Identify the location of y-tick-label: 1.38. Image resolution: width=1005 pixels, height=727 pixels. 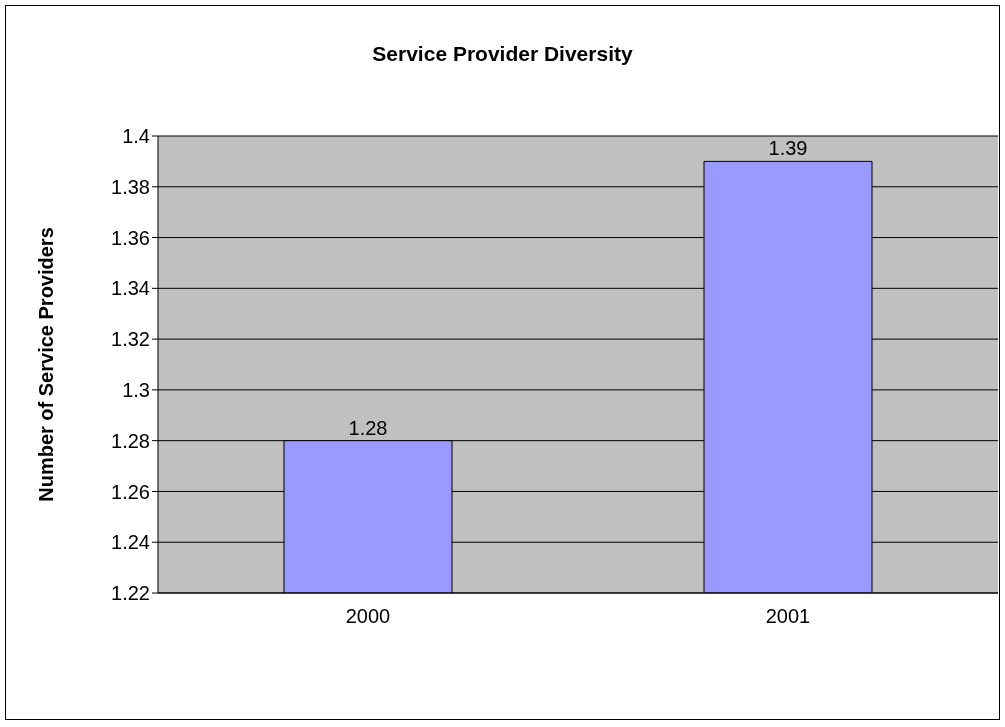
(130, 186).